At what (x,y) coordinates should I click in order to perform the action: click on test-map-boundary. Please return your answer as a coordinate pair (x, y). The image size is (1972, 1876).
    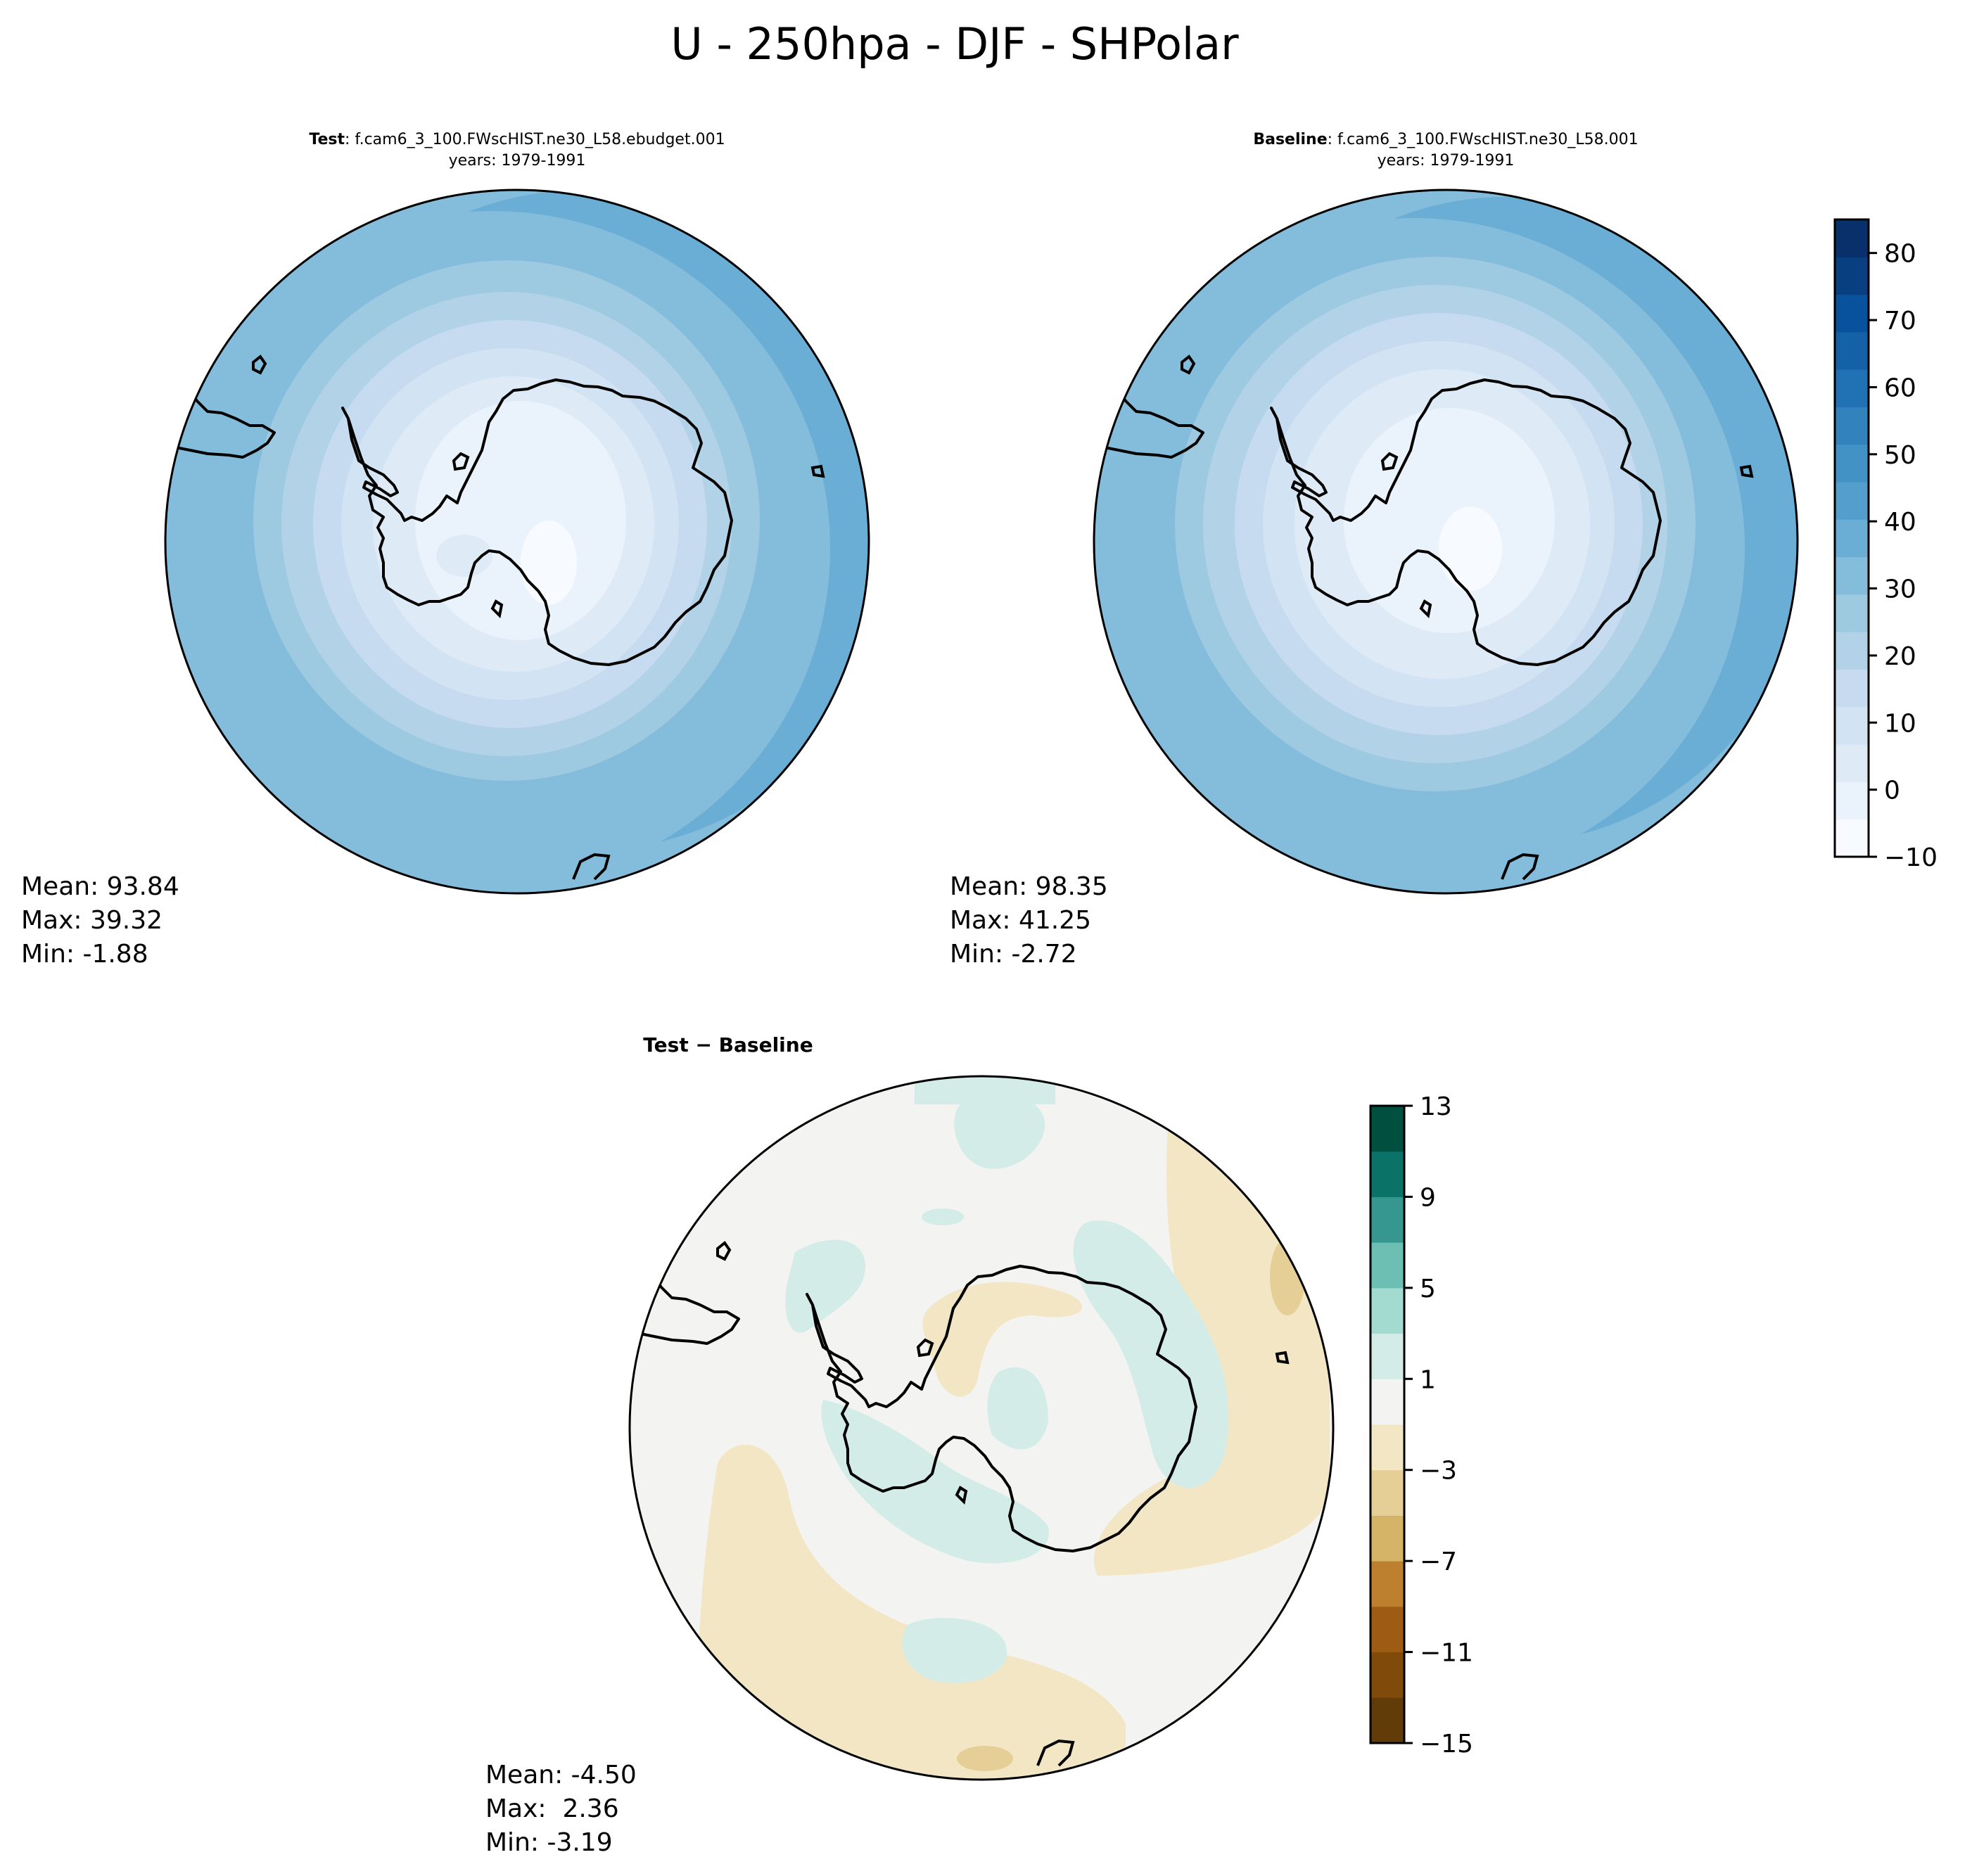
    Looking at the image, I should click on (517, 542).